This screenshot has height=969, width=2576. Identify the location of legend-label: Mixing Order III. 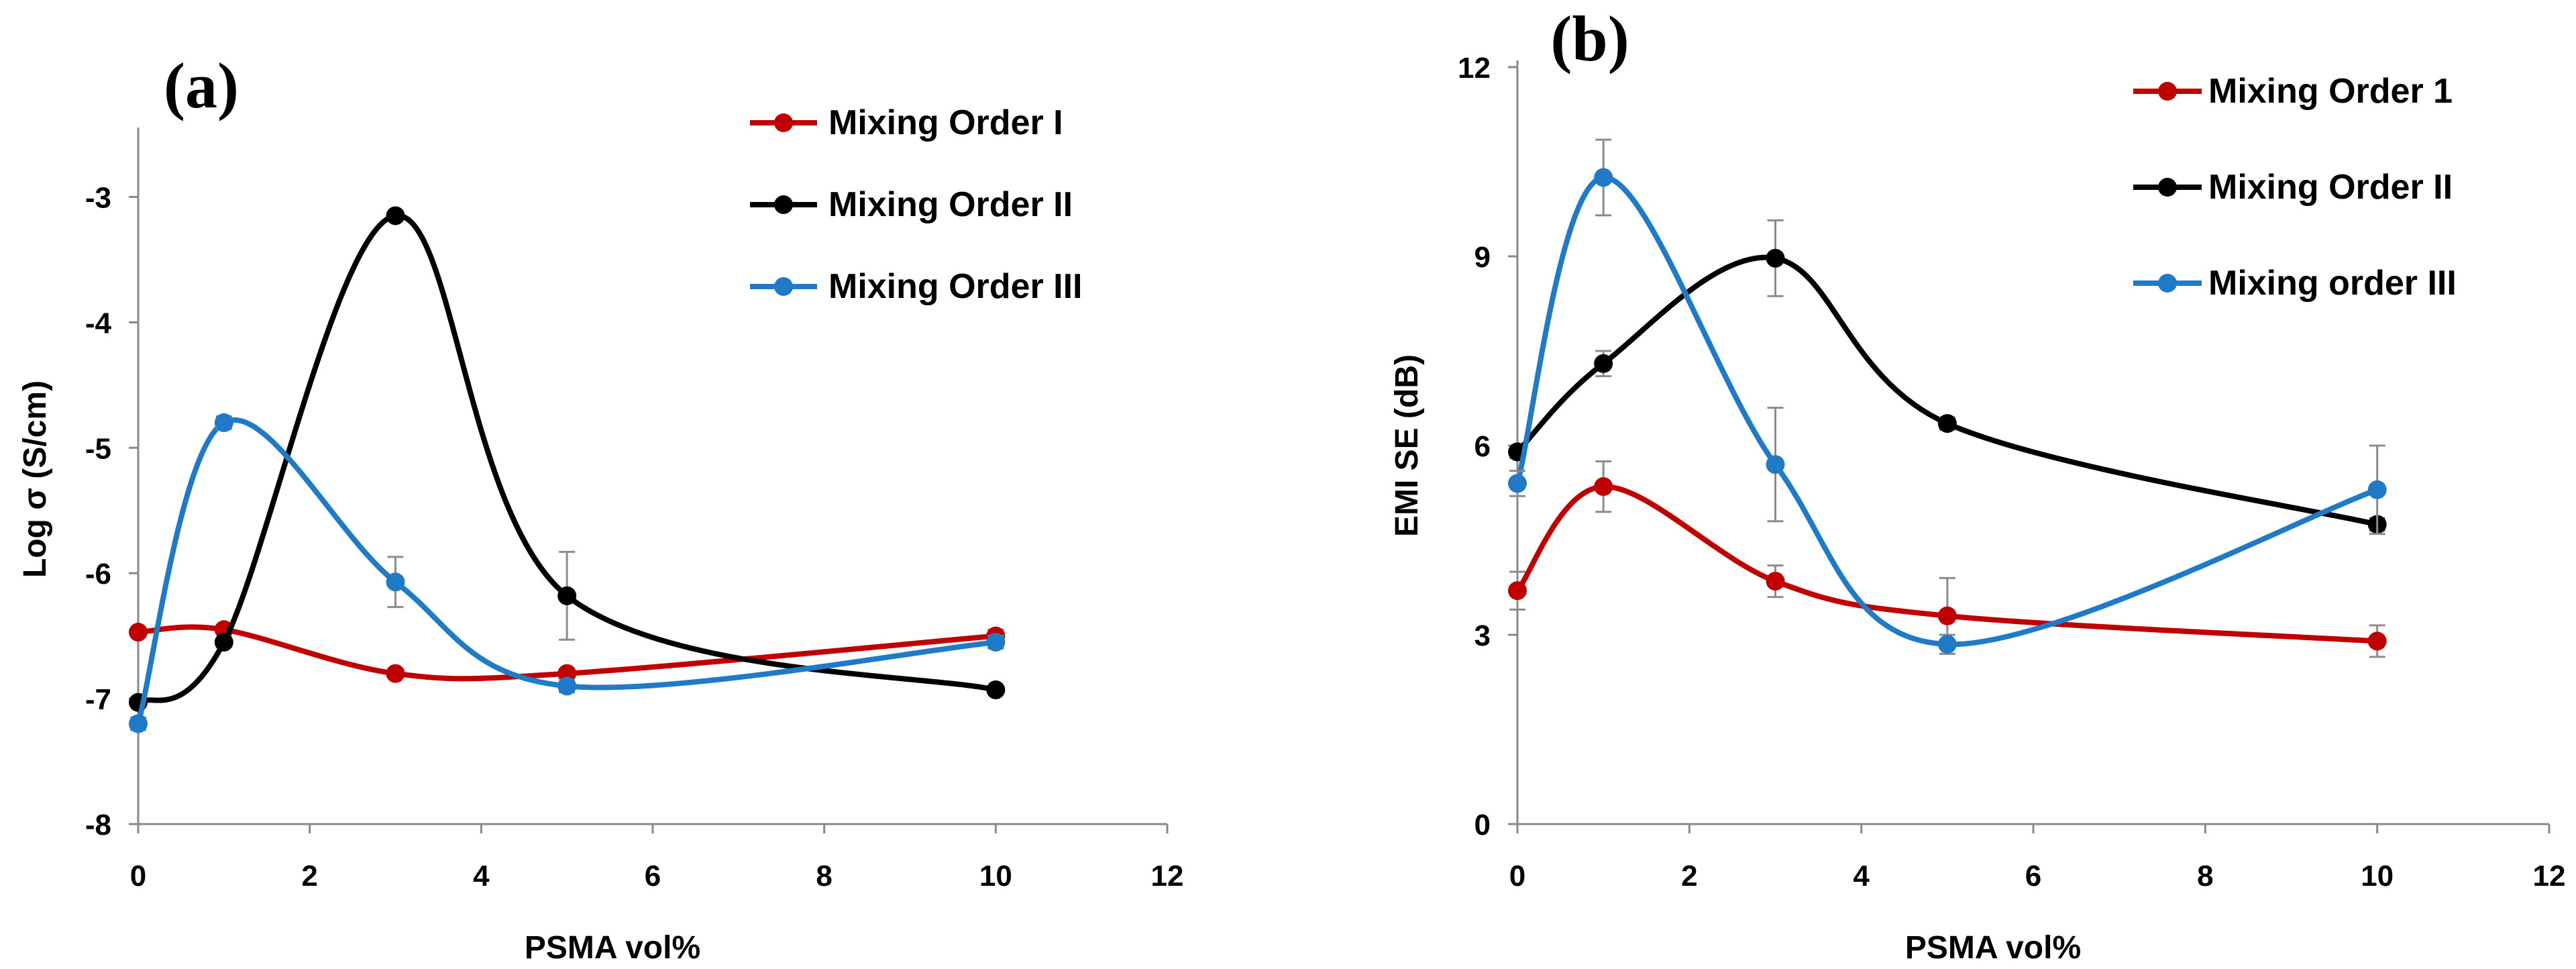
(955, 286).